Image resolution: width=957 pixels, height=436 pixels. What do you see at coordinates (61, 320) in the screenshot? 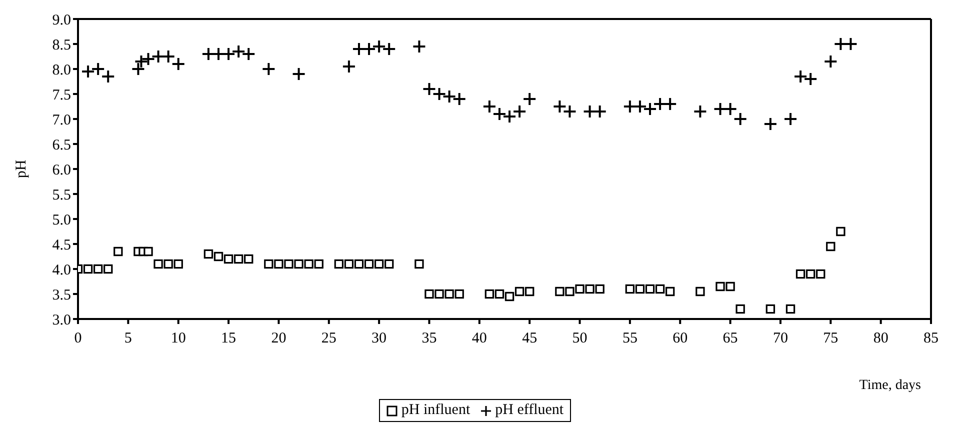
I see `y-tick-label: 3.0` at bounding box center [61, 320].